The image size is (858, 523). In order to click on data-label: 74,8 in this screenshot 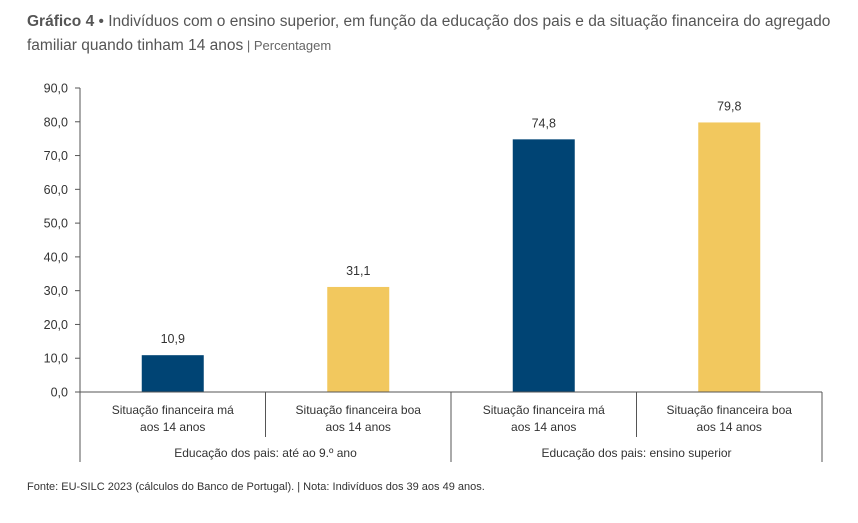, I will do `click(544, 123)`.